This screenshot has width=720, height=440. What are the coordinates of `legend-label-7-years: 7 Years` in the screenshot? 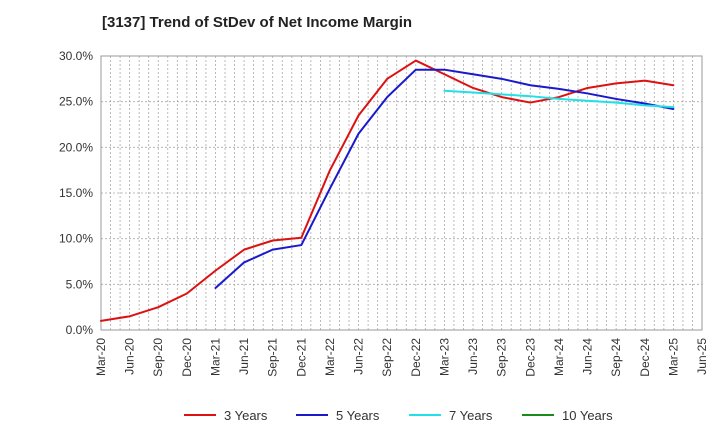 It's located at (471, 415).